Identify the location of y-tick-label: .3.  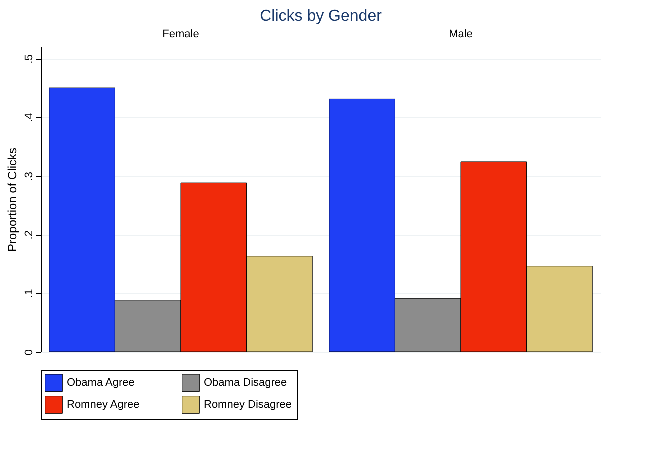
(30, 177).